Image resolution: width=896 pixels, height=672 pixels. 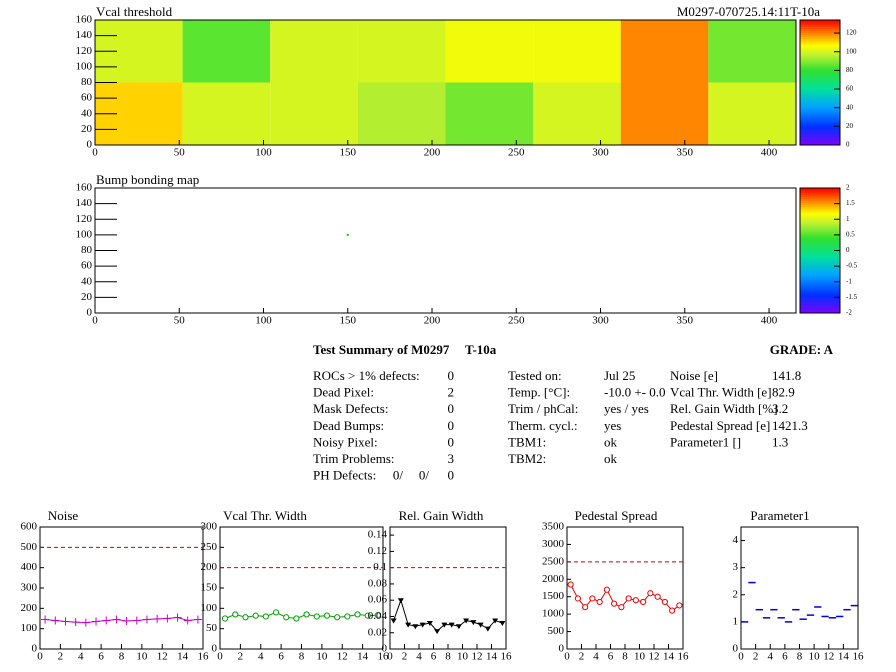 I want to click on result-label: Noise [e], so click(x=694, y=375).